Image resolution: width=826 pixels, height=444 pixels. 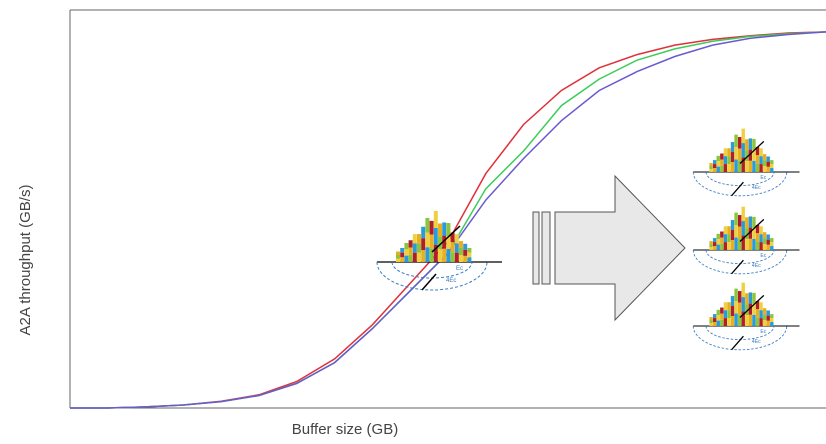 I want to click on icon-label: 4Ec, so click(x=451, y=281).